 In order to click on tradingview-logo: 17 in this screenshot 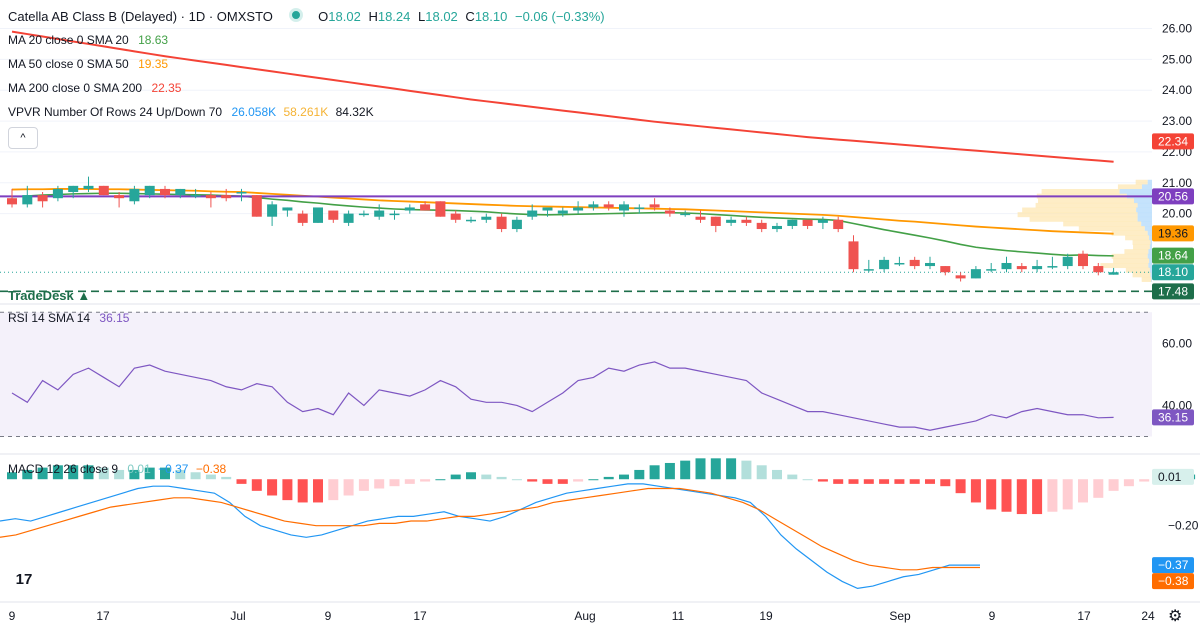, I will do `click(24, 580)`.